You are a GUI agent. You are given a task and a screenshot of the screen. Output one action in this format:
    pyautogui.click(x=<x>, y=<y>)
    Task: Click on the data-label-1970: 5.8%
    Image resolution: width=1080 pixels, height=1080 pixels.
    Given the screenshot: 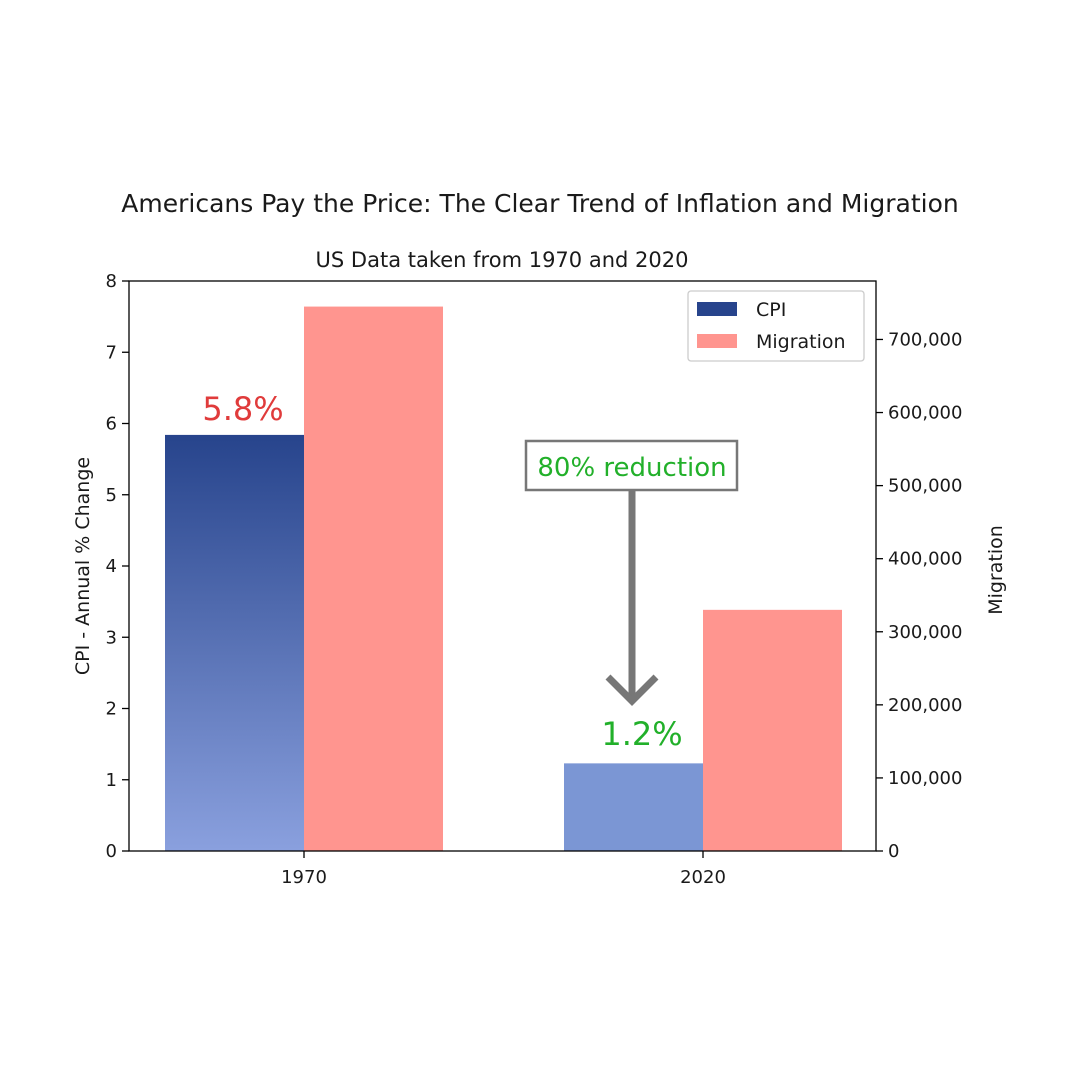 What is the action you would take?
    pyautogui.click(x=242, y=409)
    